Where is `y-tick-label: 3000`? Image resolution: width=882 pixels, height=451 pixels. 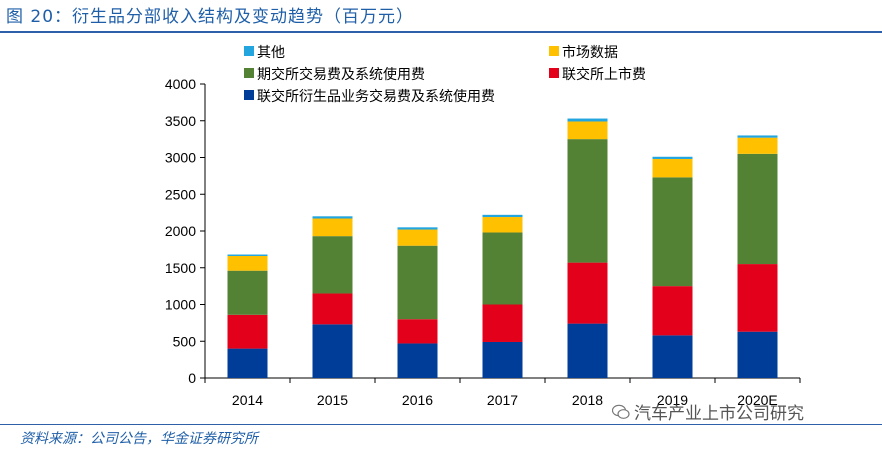
y-tick-label: 3000 is located at coordinates (180, 158).